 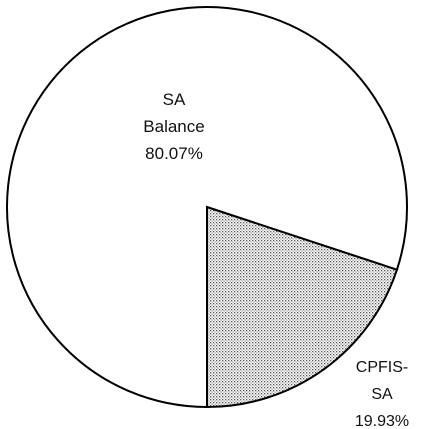 I want to click on value-label: 80.07%, so click(x=174, y=153).